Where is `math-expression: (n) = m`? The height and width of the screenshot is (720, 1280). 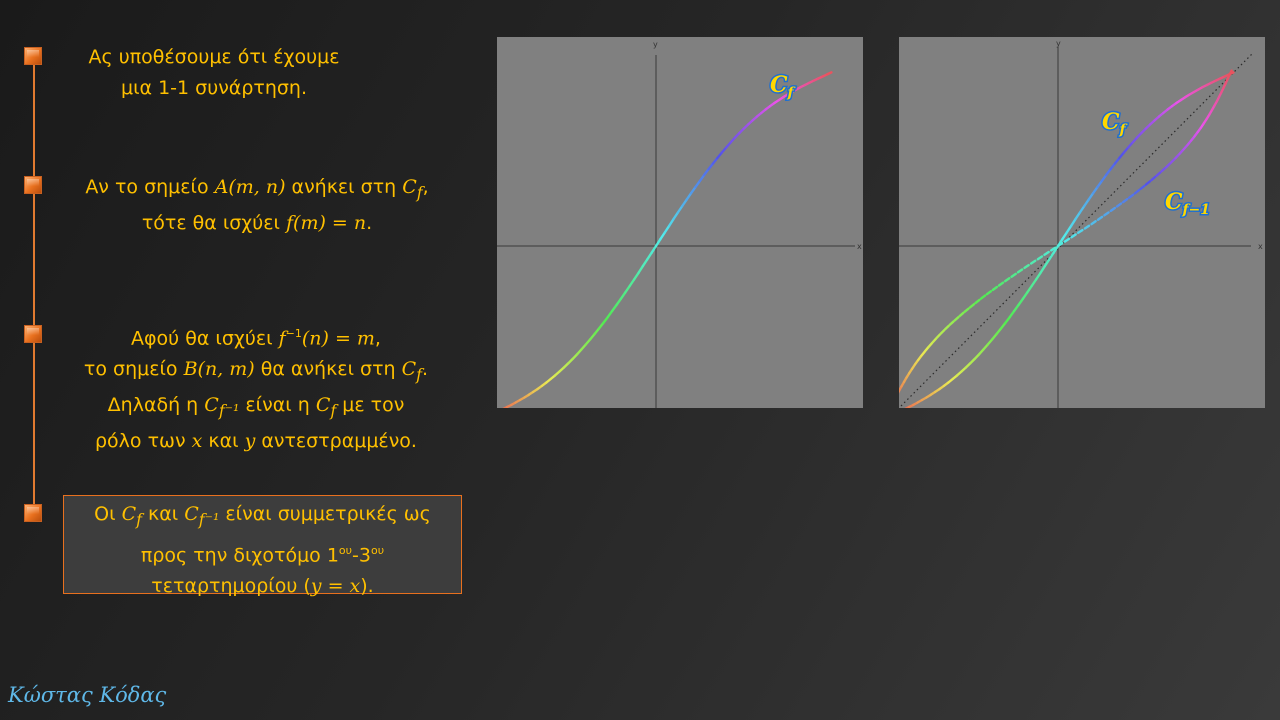
math-expression: (n) = m is located at coordinates (338, 338).